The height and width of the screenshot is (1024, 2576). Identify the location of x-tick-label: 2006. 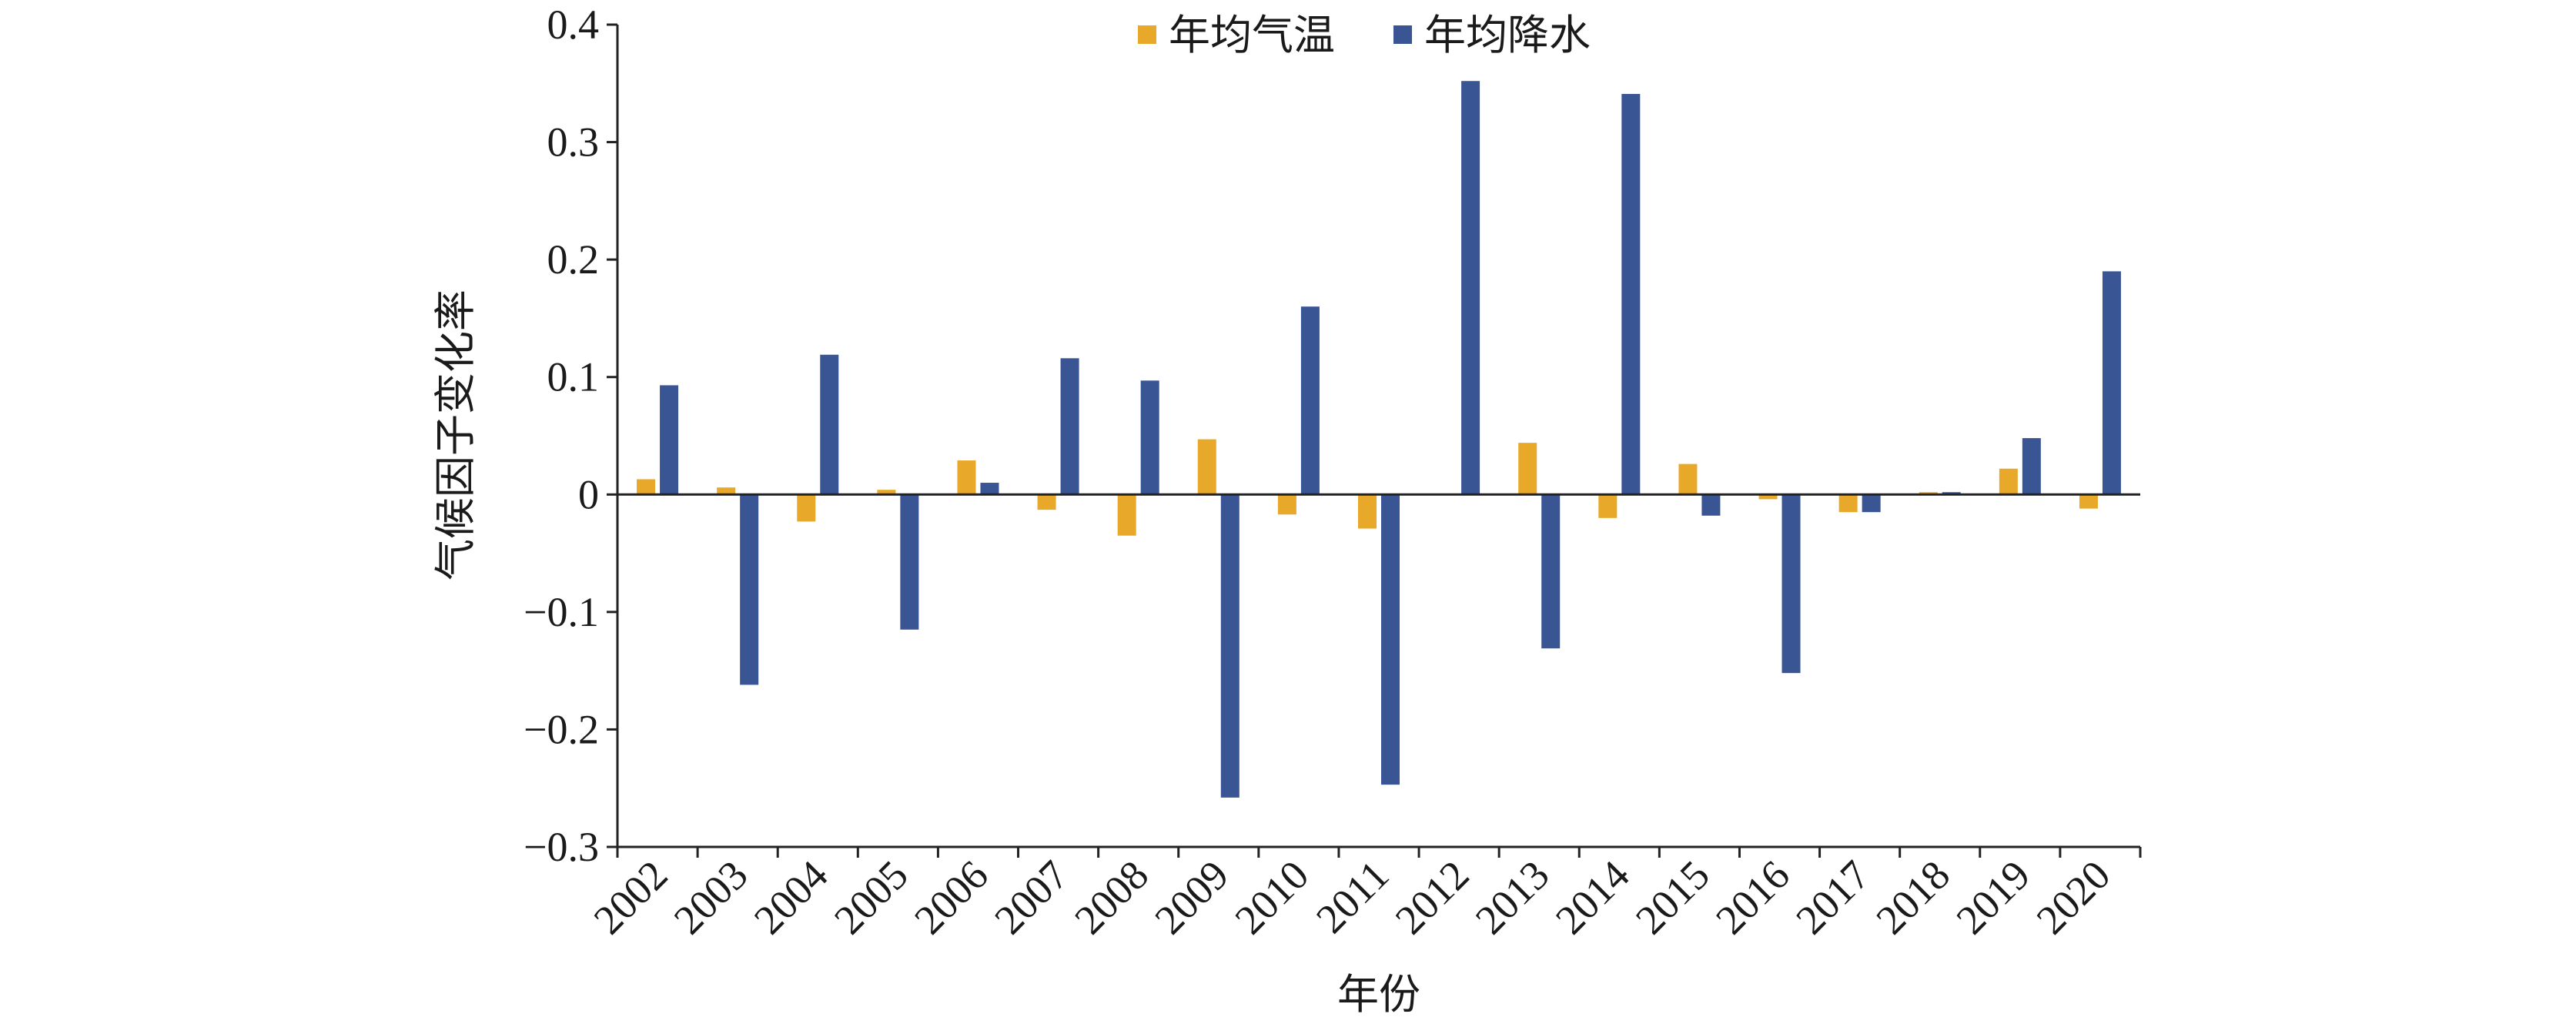
(951, 897).